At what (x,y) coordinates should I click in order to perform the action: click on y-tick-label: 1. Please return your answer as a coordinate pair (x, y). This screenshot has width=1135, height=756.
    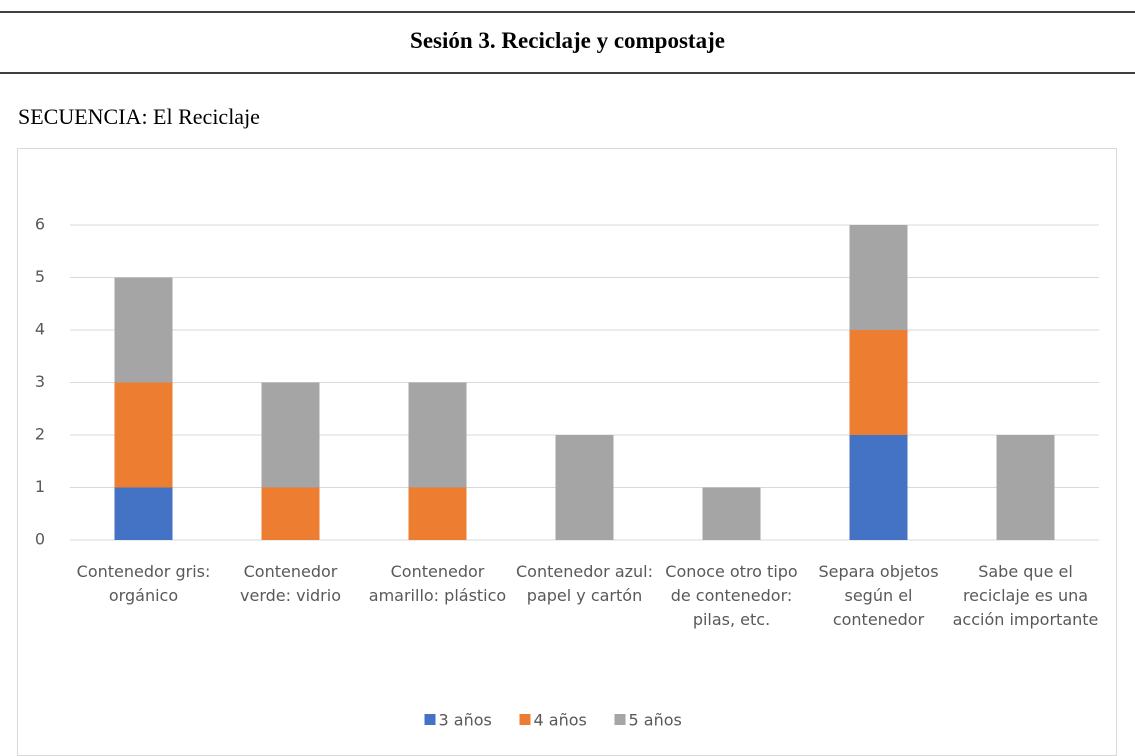
    Looking at the image, I should click on (40, 486).